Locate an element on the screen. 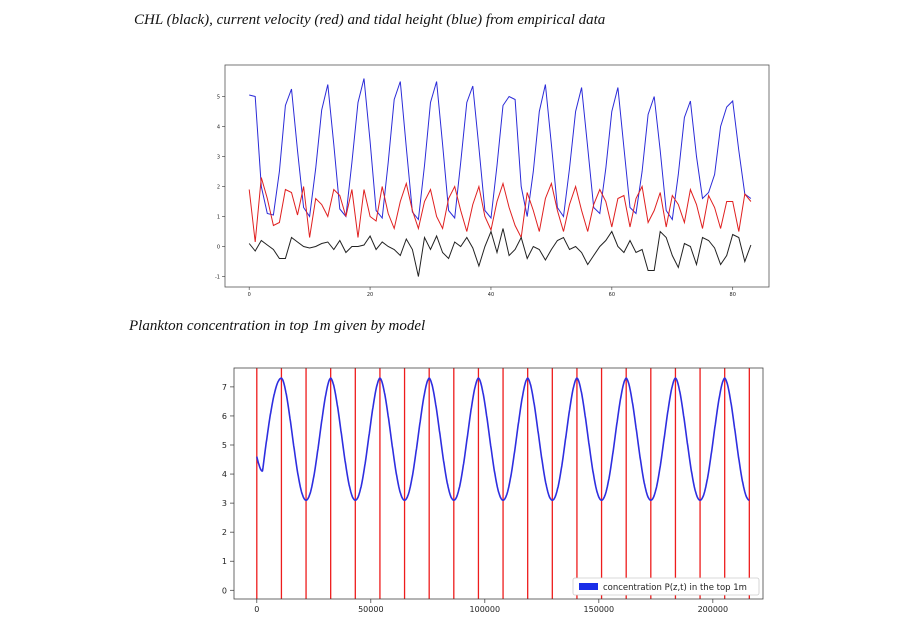  y-tick-label: -1 is located at coordinates (217, 277).